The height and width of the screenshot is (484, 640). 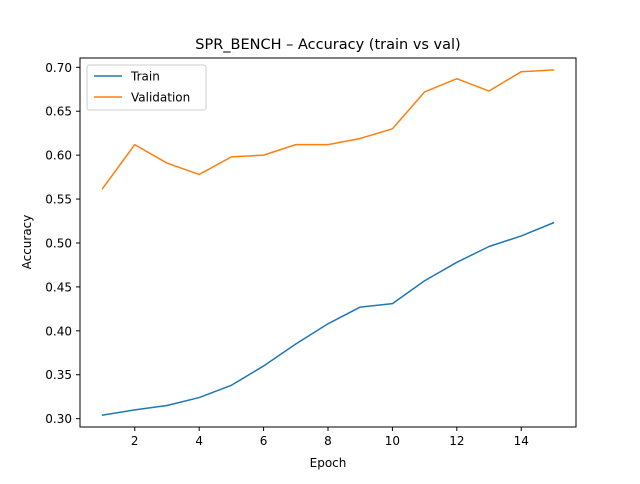 I want to click on y-tick-label: 0.65, so click(x=58, y=112).